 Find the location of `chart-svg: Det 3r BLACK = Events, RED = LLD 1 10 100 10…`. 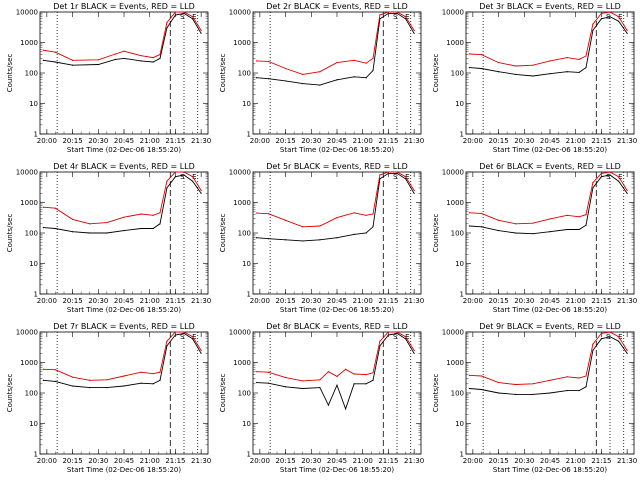

chart-svg: Det 3r BLACK = Events, RED = LLD 1 10 100 10… is located at coordinates (534, 78).